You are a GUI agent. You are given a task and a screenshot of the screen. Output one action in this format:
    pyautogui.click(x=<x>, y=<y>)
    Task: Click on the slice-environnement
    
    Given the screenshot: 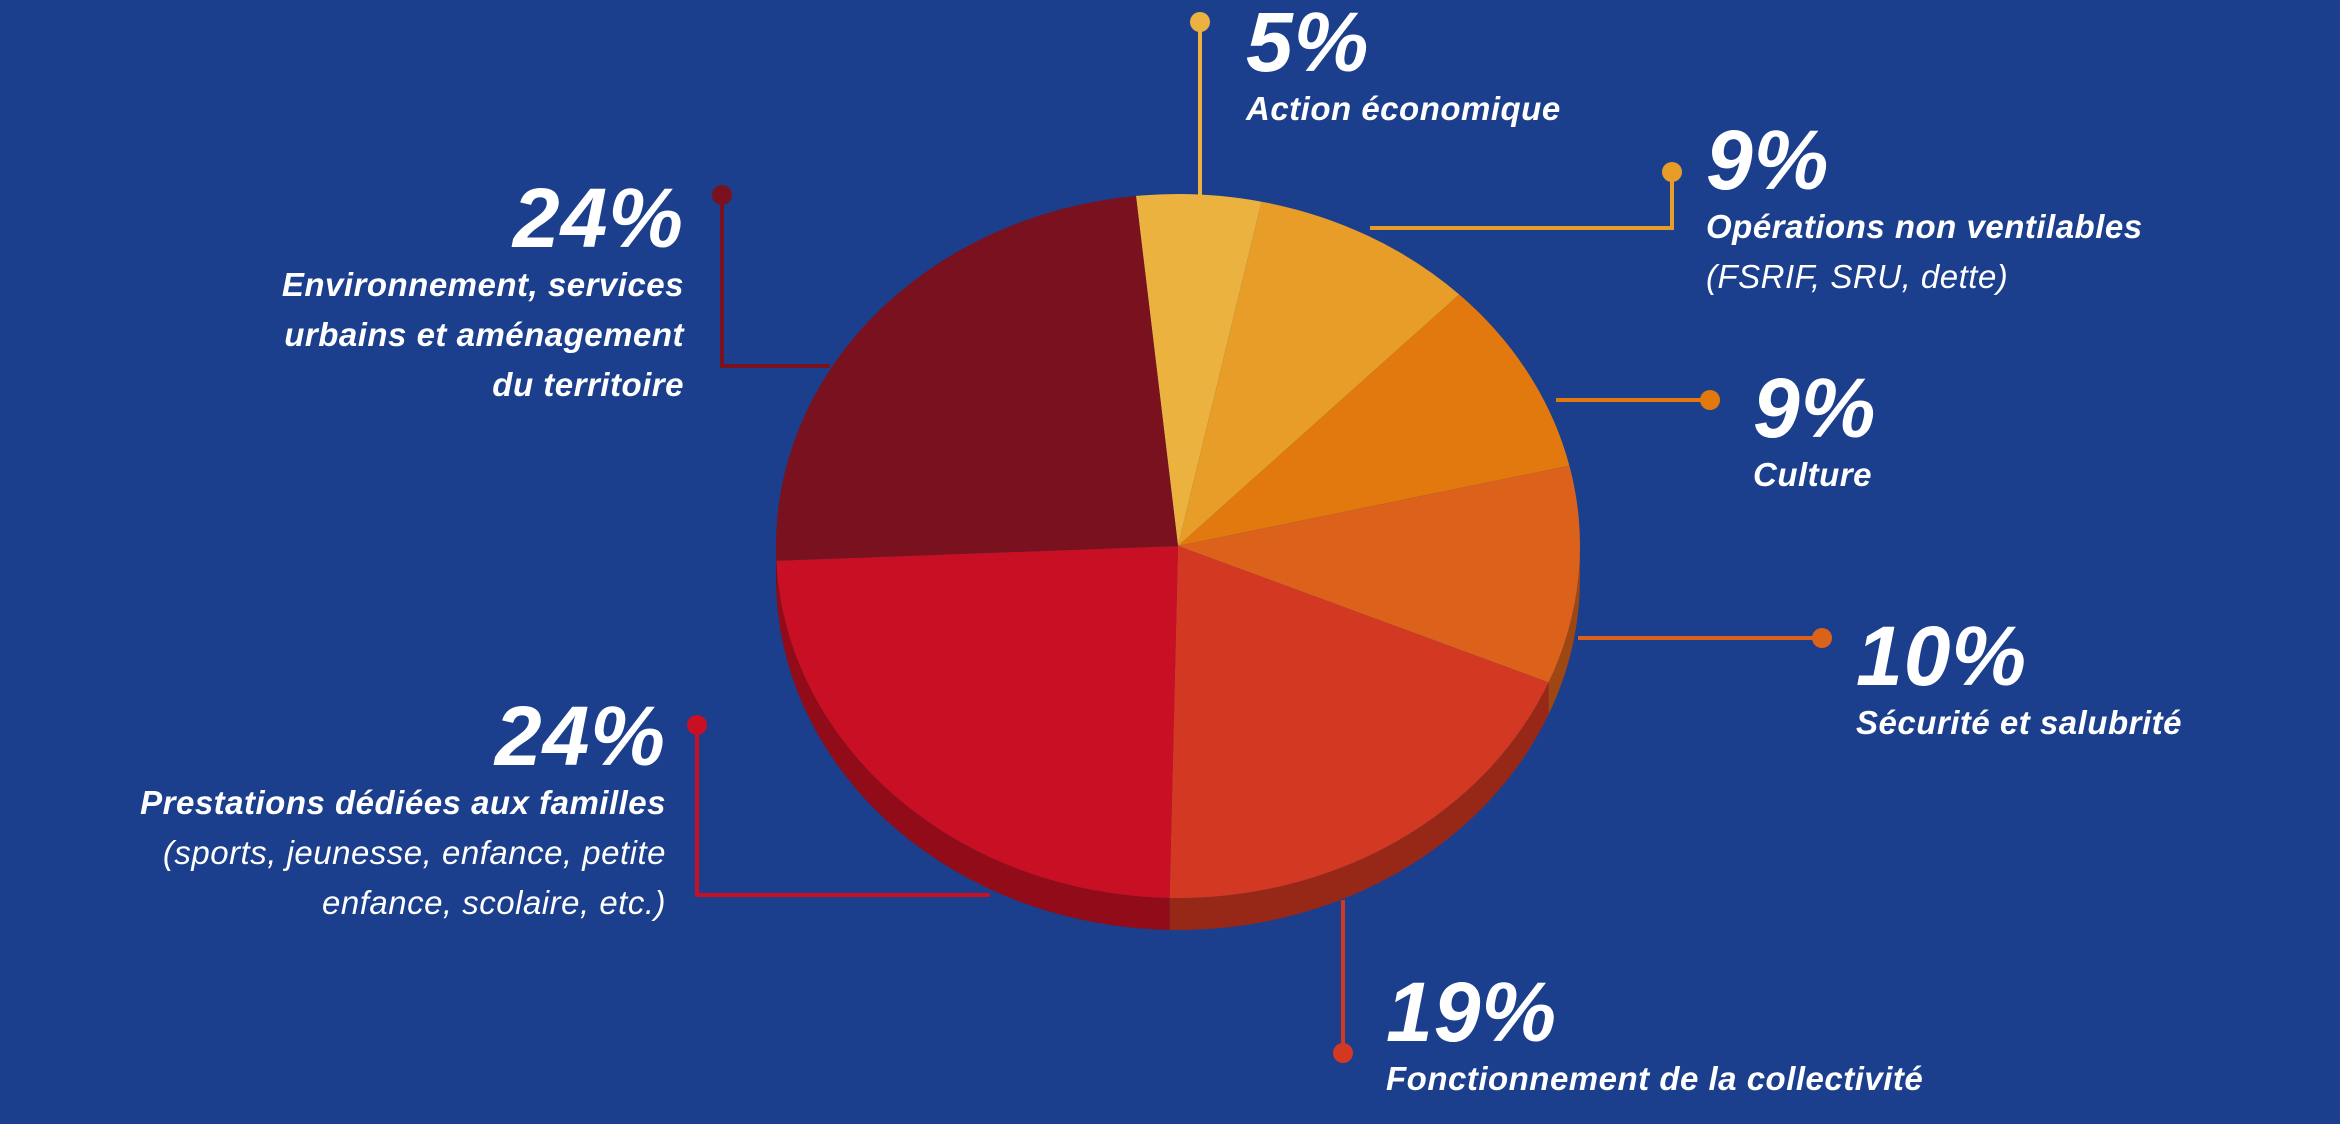 What is the action you would take?
    pyautogui.click(x=977, y=378)
    